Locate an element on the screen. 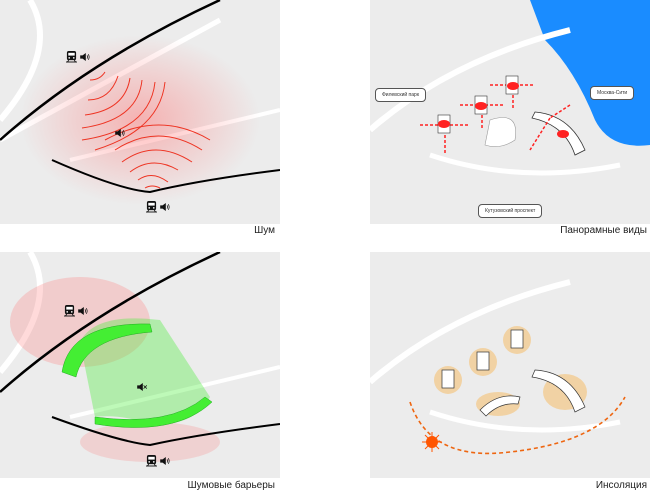 Image resolution: width=650 pixels, height=493 pixels. caption-views: Панорамные виды is located at coordinates (603, 230).